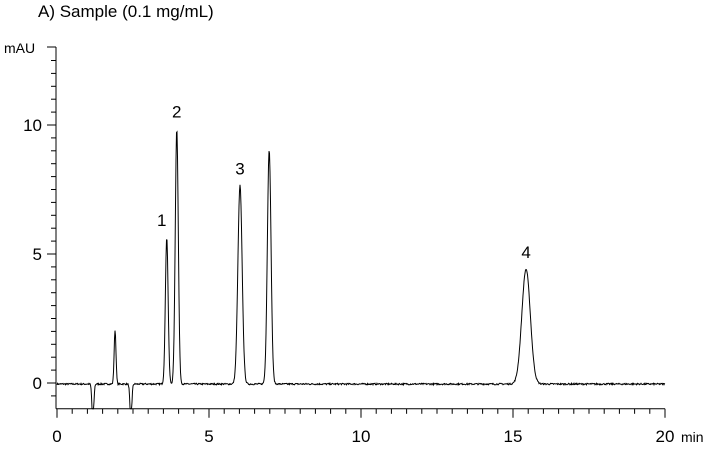 This screenshot has height=451, width=713. I want to click on x-tick-label: 15, so click(513, 436).